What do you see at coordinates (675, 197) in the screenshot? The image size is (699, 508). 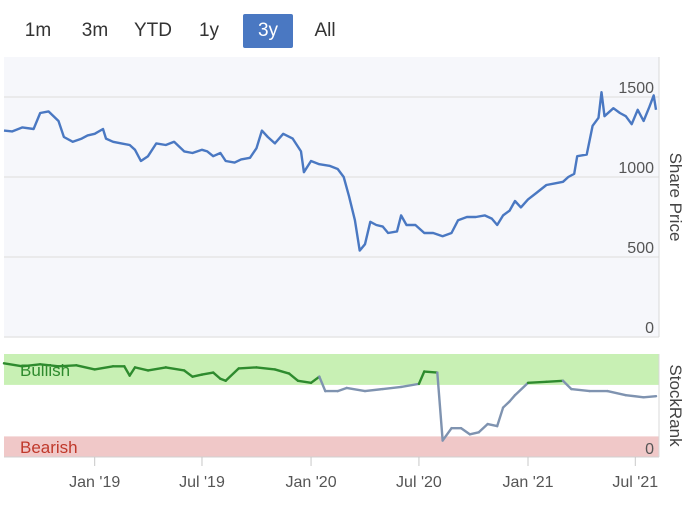 I see `share-price-axis-title: Share Price` at bounding box center [675, 197].